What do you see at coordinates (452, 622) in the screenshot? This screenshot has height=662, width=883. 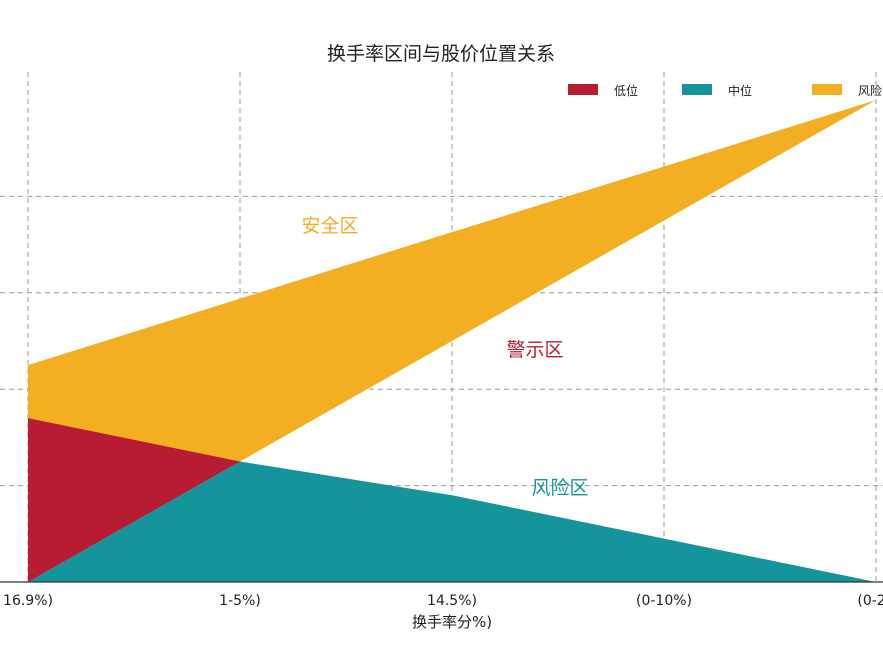 I see `x-axis-label: 换手率分%)` at bounding box center [452, 622].